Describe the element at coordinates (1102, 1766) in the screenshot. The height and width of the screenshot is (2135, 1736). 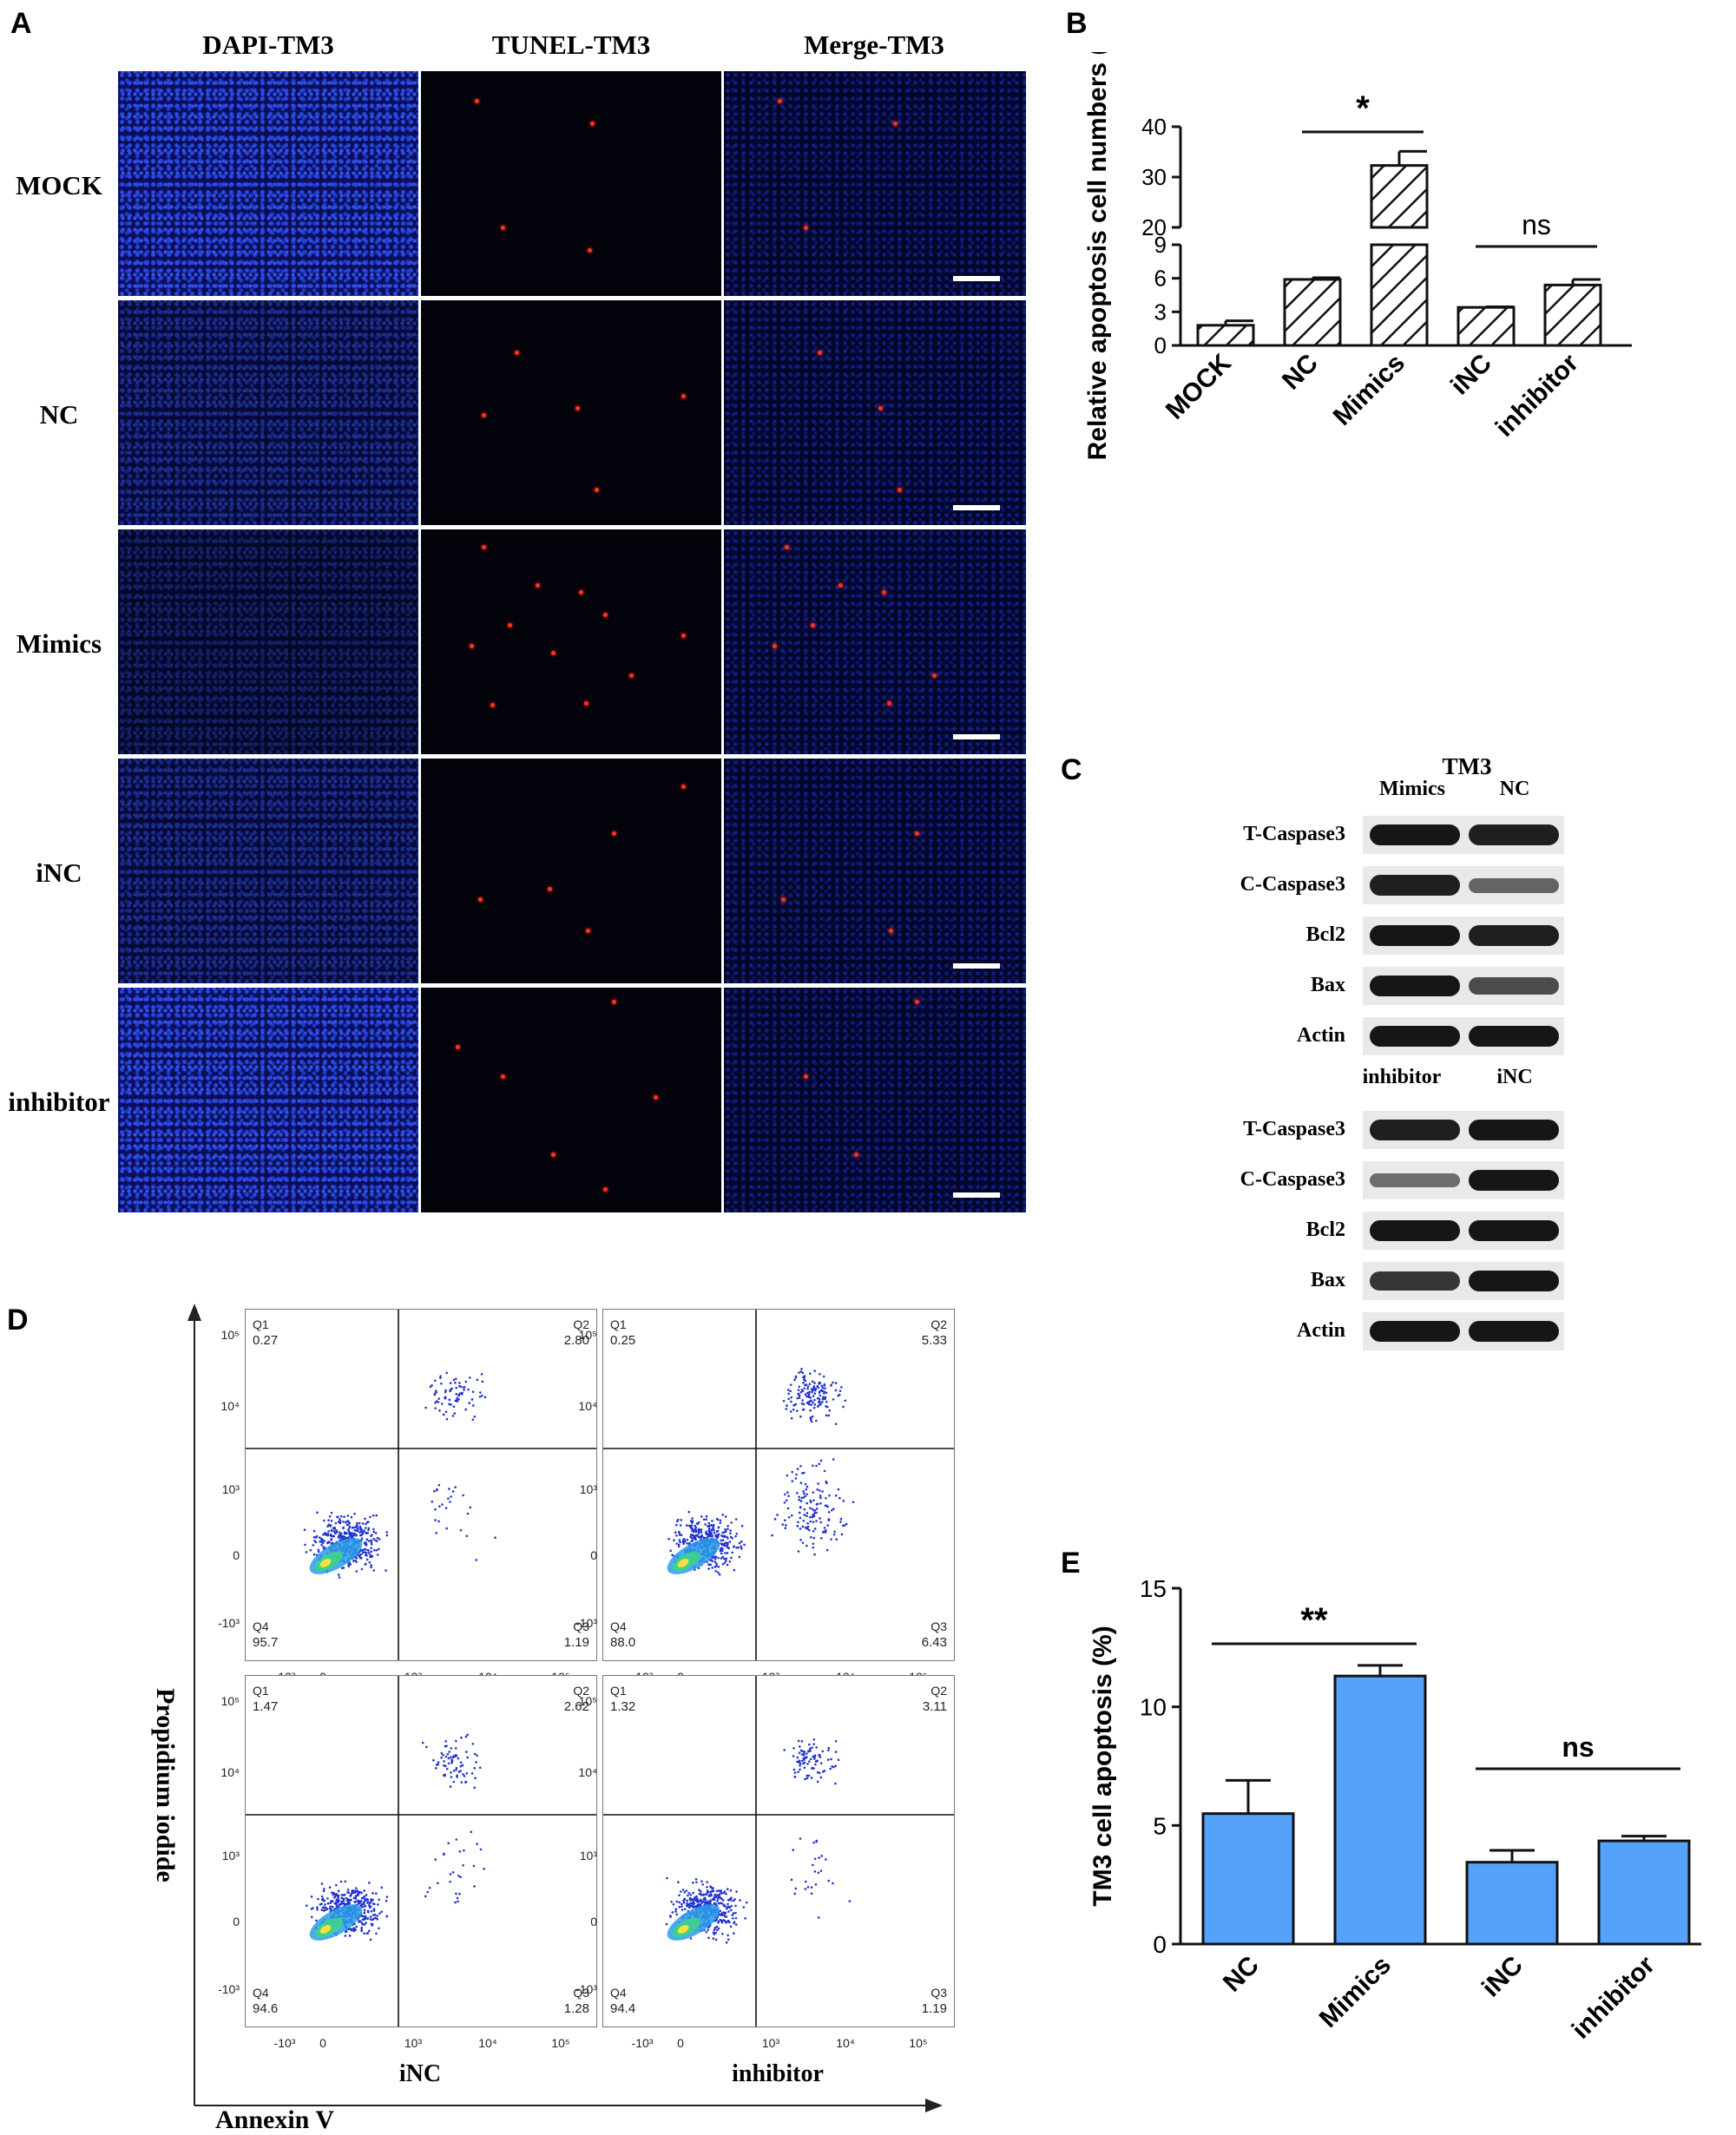
I see `y-axis-label: TM3 cell apoptosis (%)` at that location.